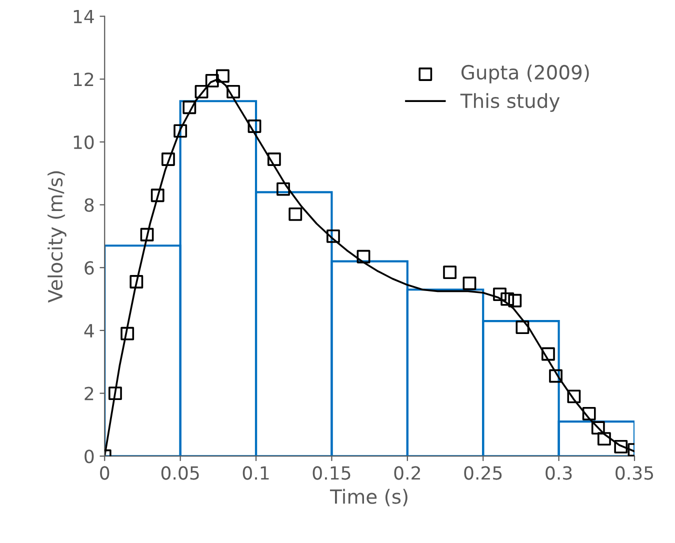 This screenshot has height=543, width=675. What do you see at coordinates (89, 331) in the screenshot?
I see `y-tick-label: 4` at bounding box center [89, 331].